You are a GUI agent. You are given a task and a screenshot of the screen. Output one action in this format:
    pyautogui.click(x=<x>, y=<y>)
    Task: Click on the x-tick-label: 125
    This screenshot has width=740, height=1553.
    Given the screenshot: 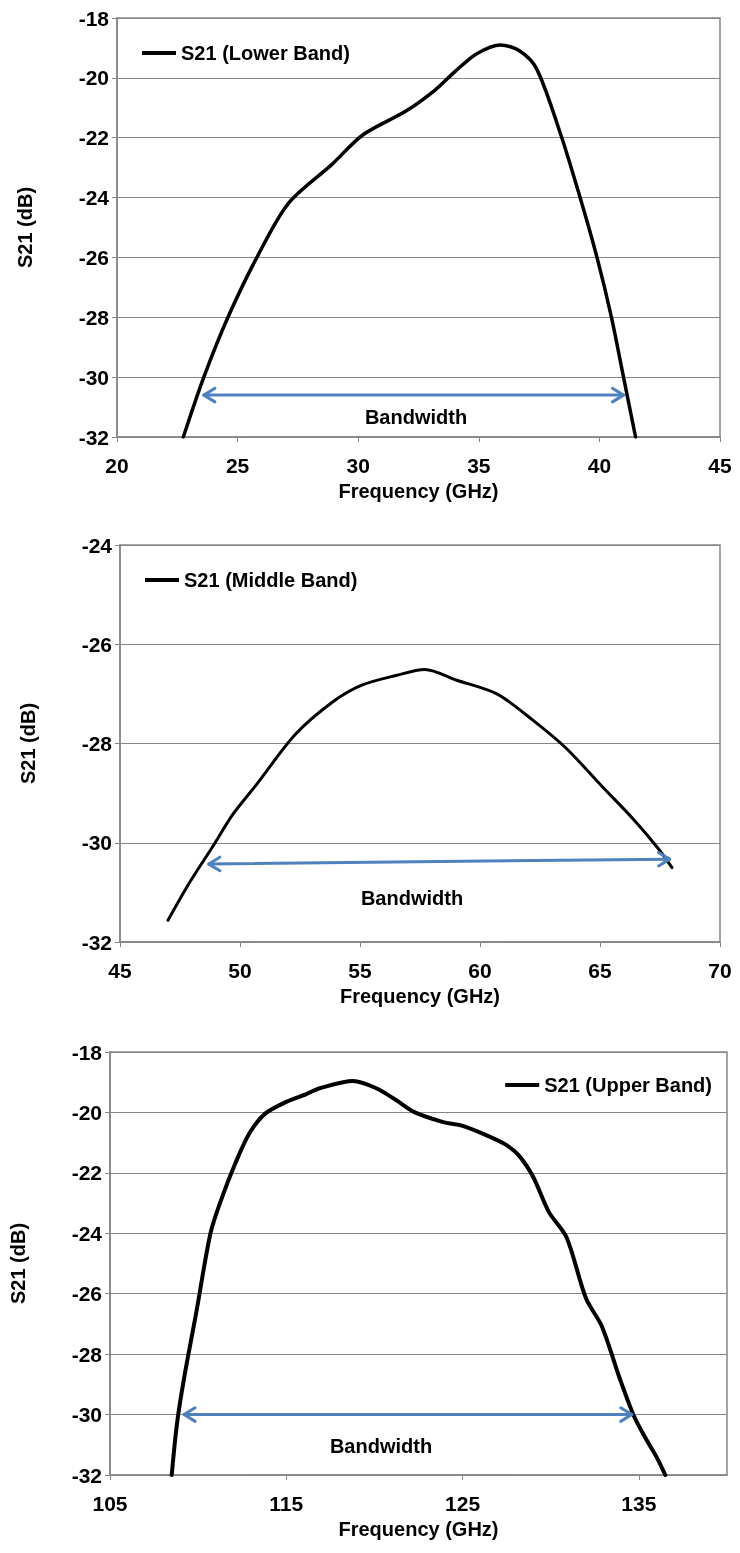 What is the action you would take?
    pyautogui.click(x=463, y=1503)
    